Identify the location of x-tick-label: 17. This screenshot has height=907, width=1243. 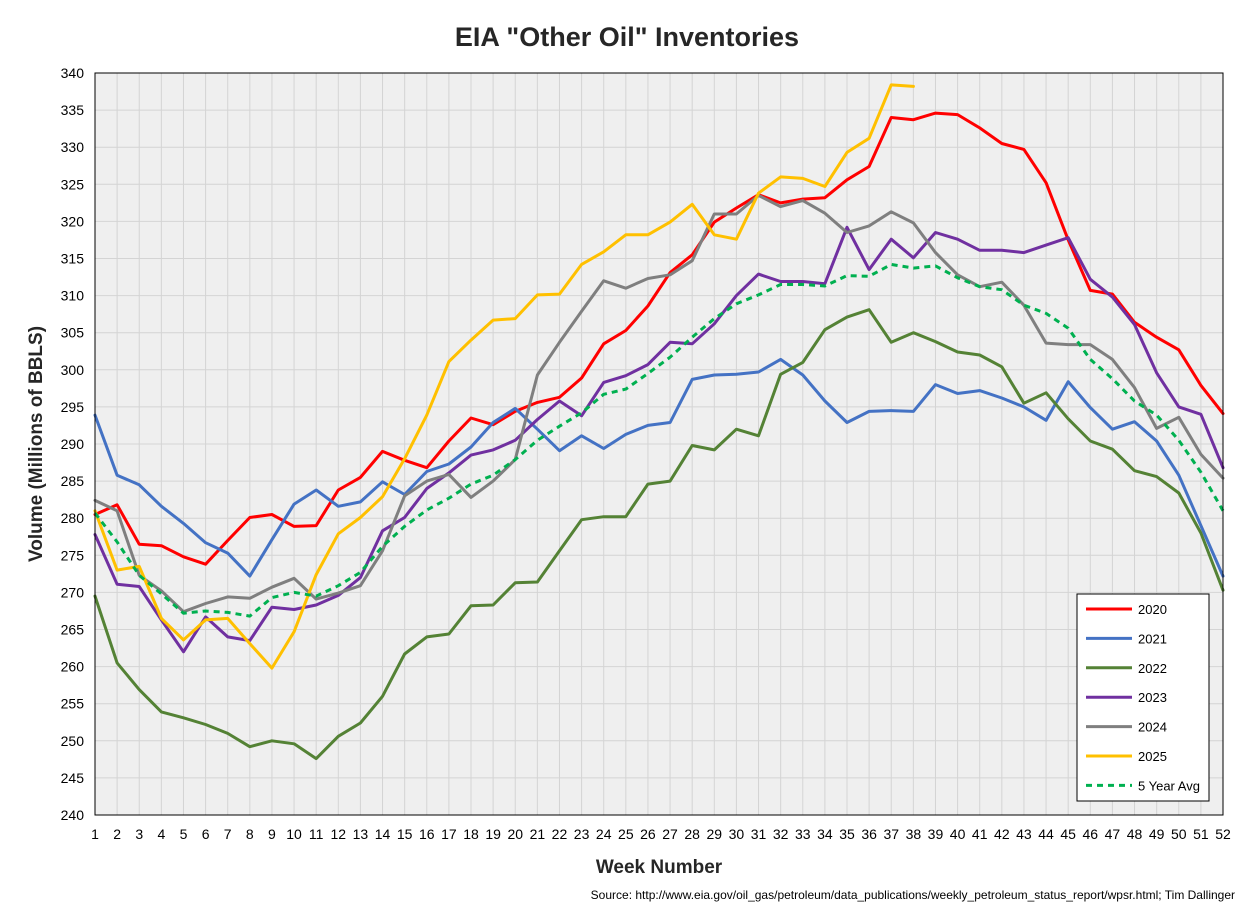
(449, 834).